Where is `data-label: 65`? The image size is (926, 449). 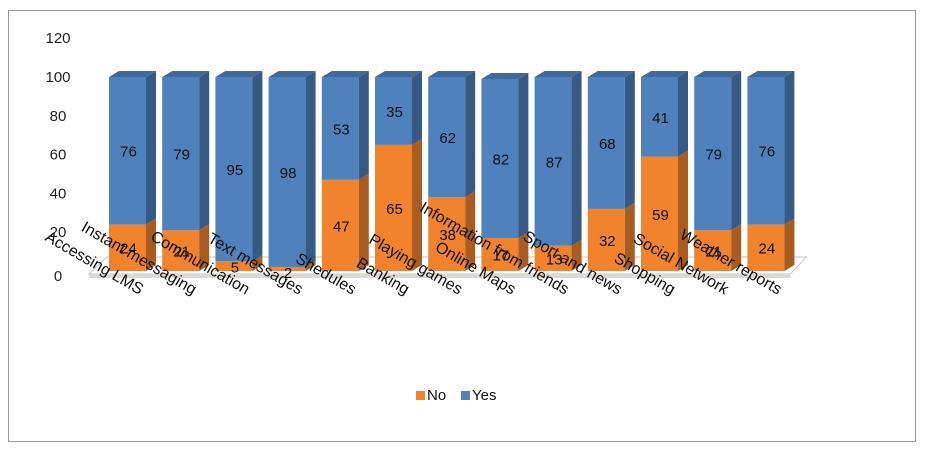
data-label: 65 is located at coordinates (394, 209).